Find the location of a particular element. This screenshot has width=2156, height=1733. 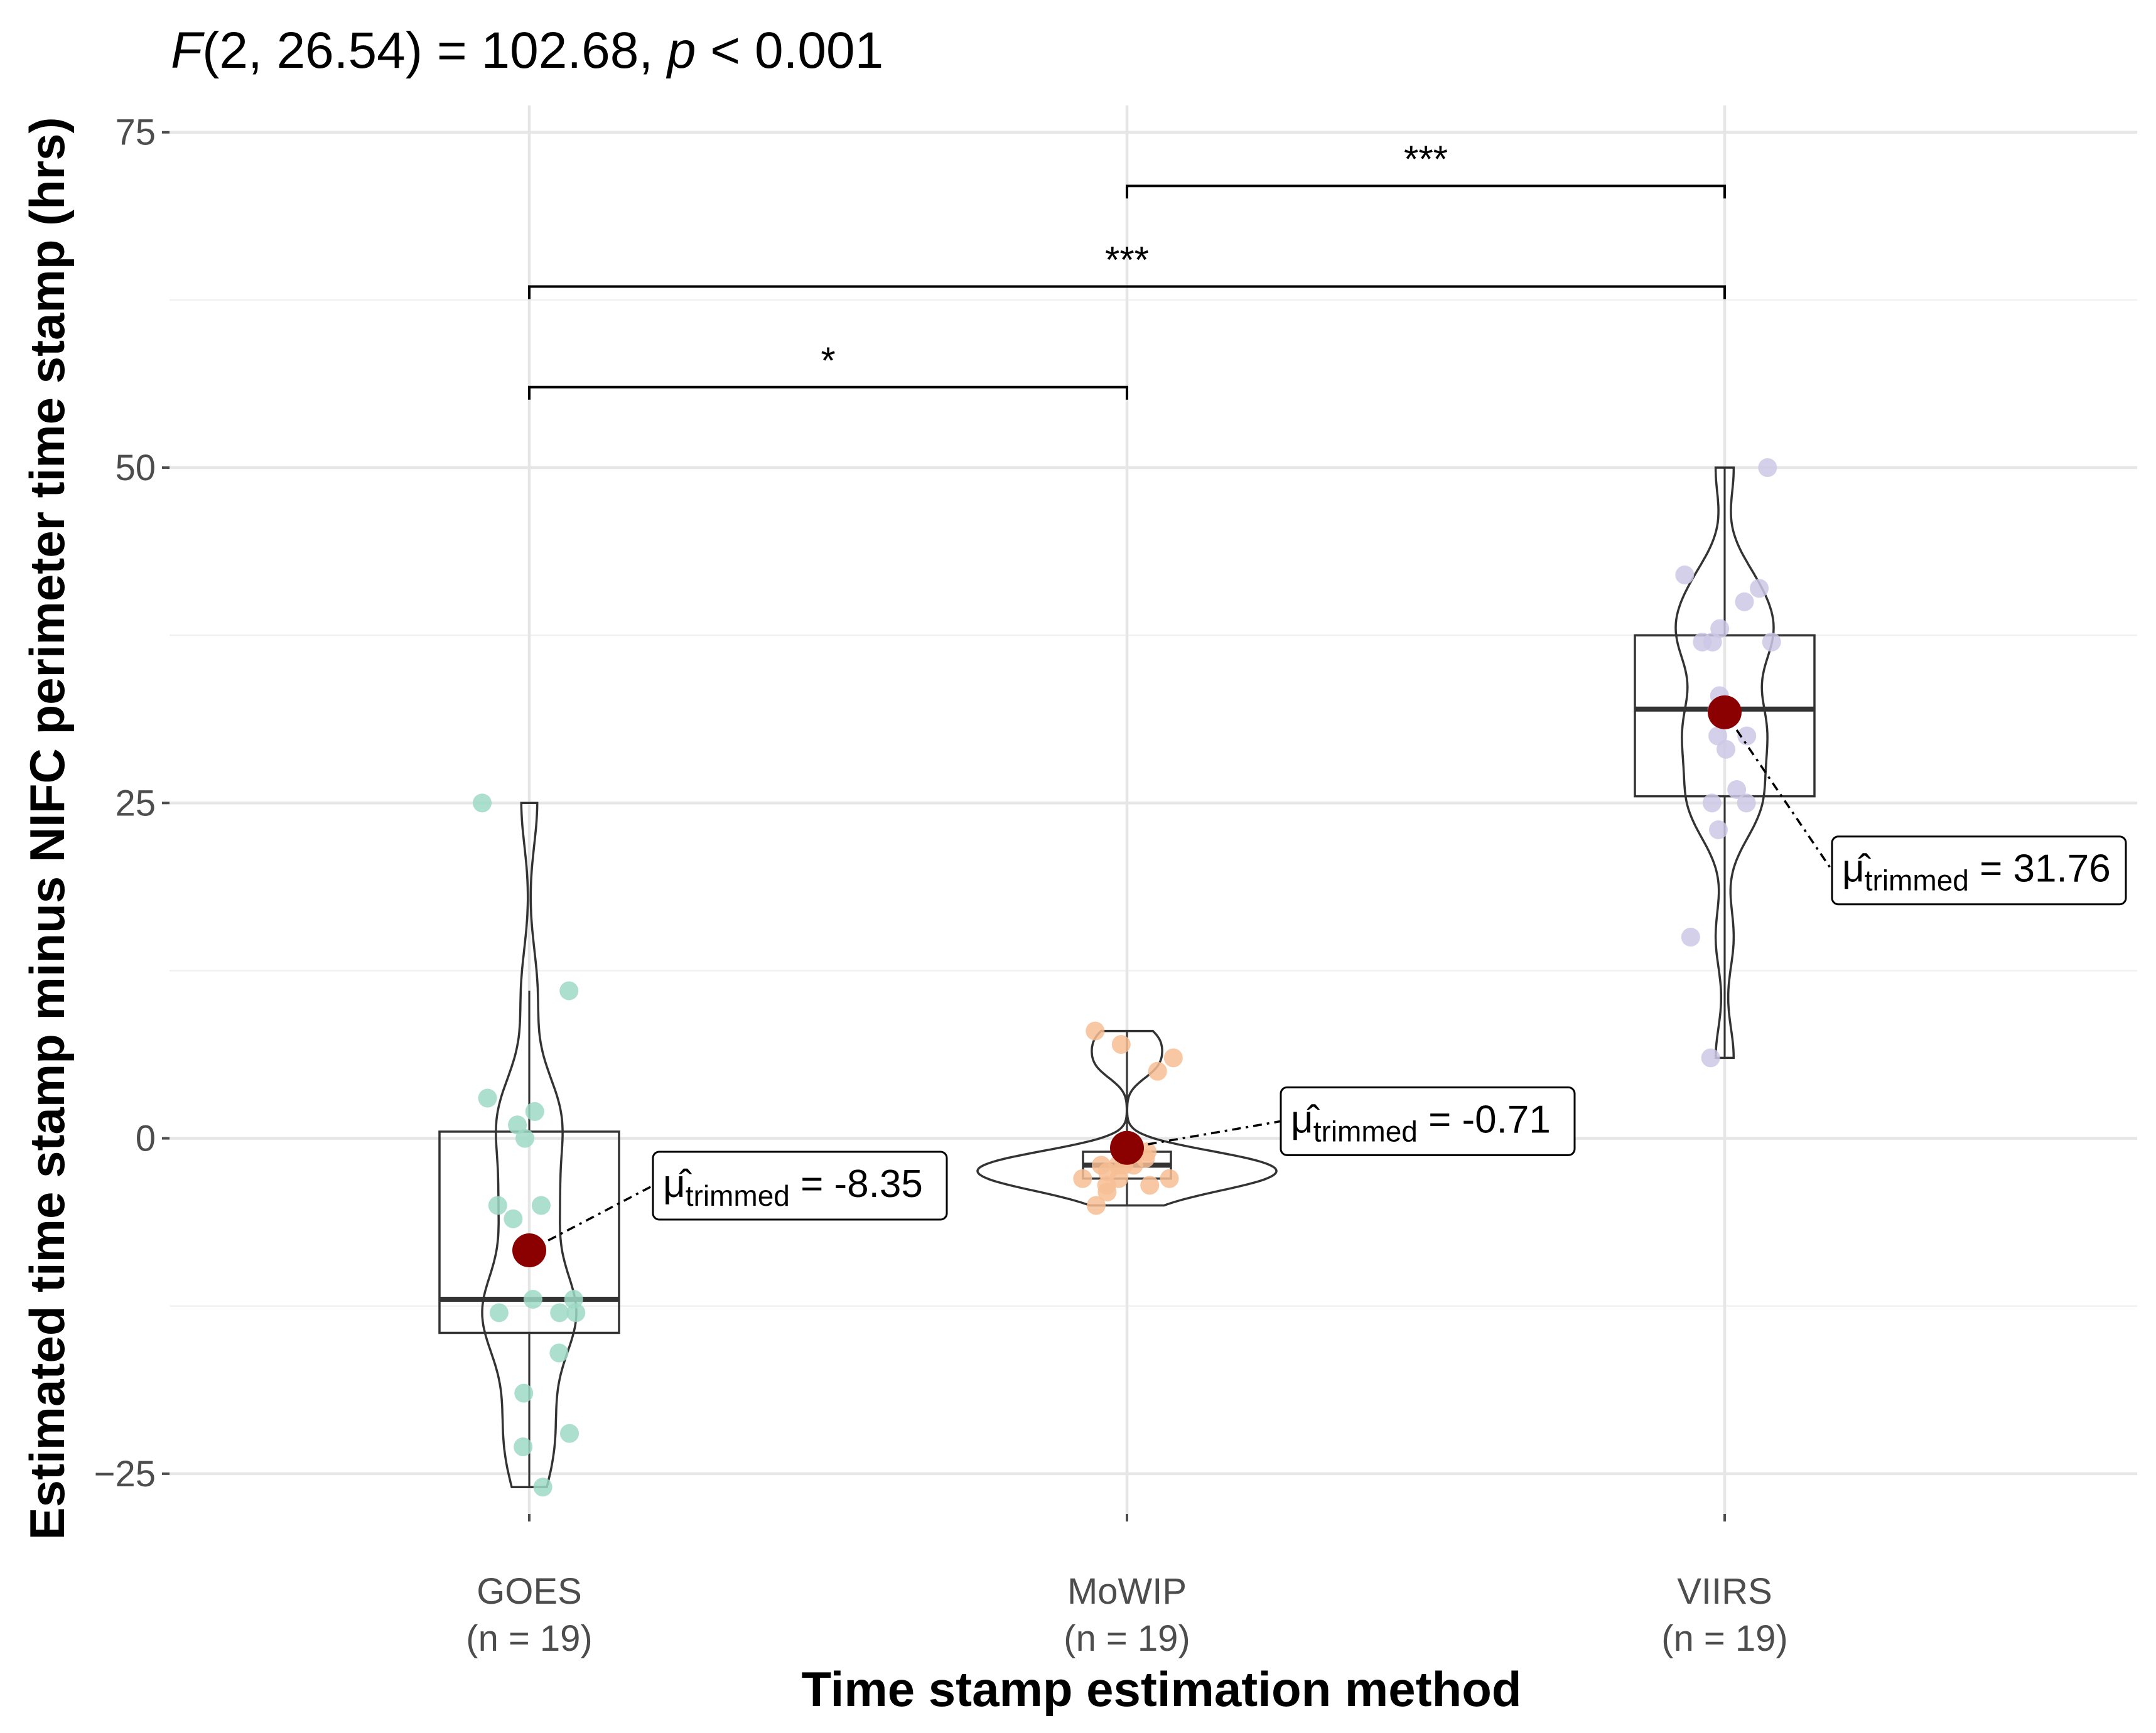

y-tick-label: −25 is located at coordinates (125, 1474).